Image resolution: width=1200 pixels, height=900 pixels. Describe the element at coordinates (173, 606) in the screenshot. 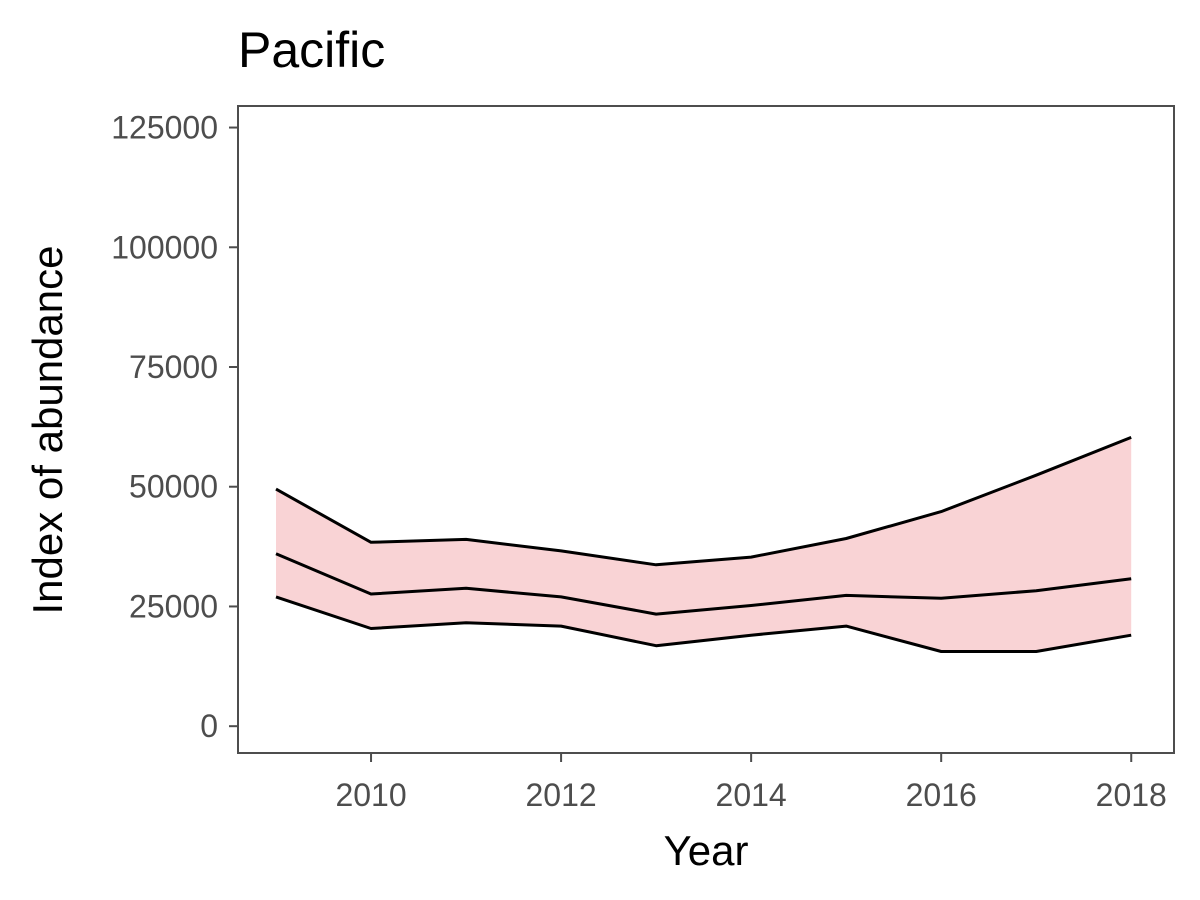

I see `y-tick-label: 25000` at that location.